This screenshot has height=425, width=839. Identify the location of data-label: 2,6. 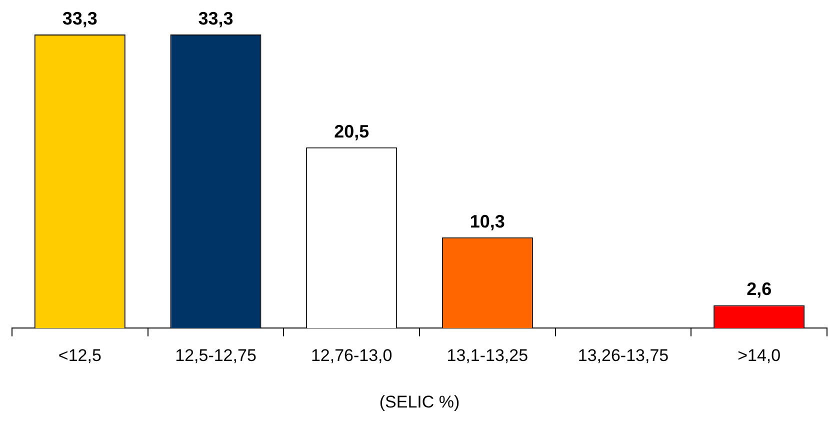
(759, 289).